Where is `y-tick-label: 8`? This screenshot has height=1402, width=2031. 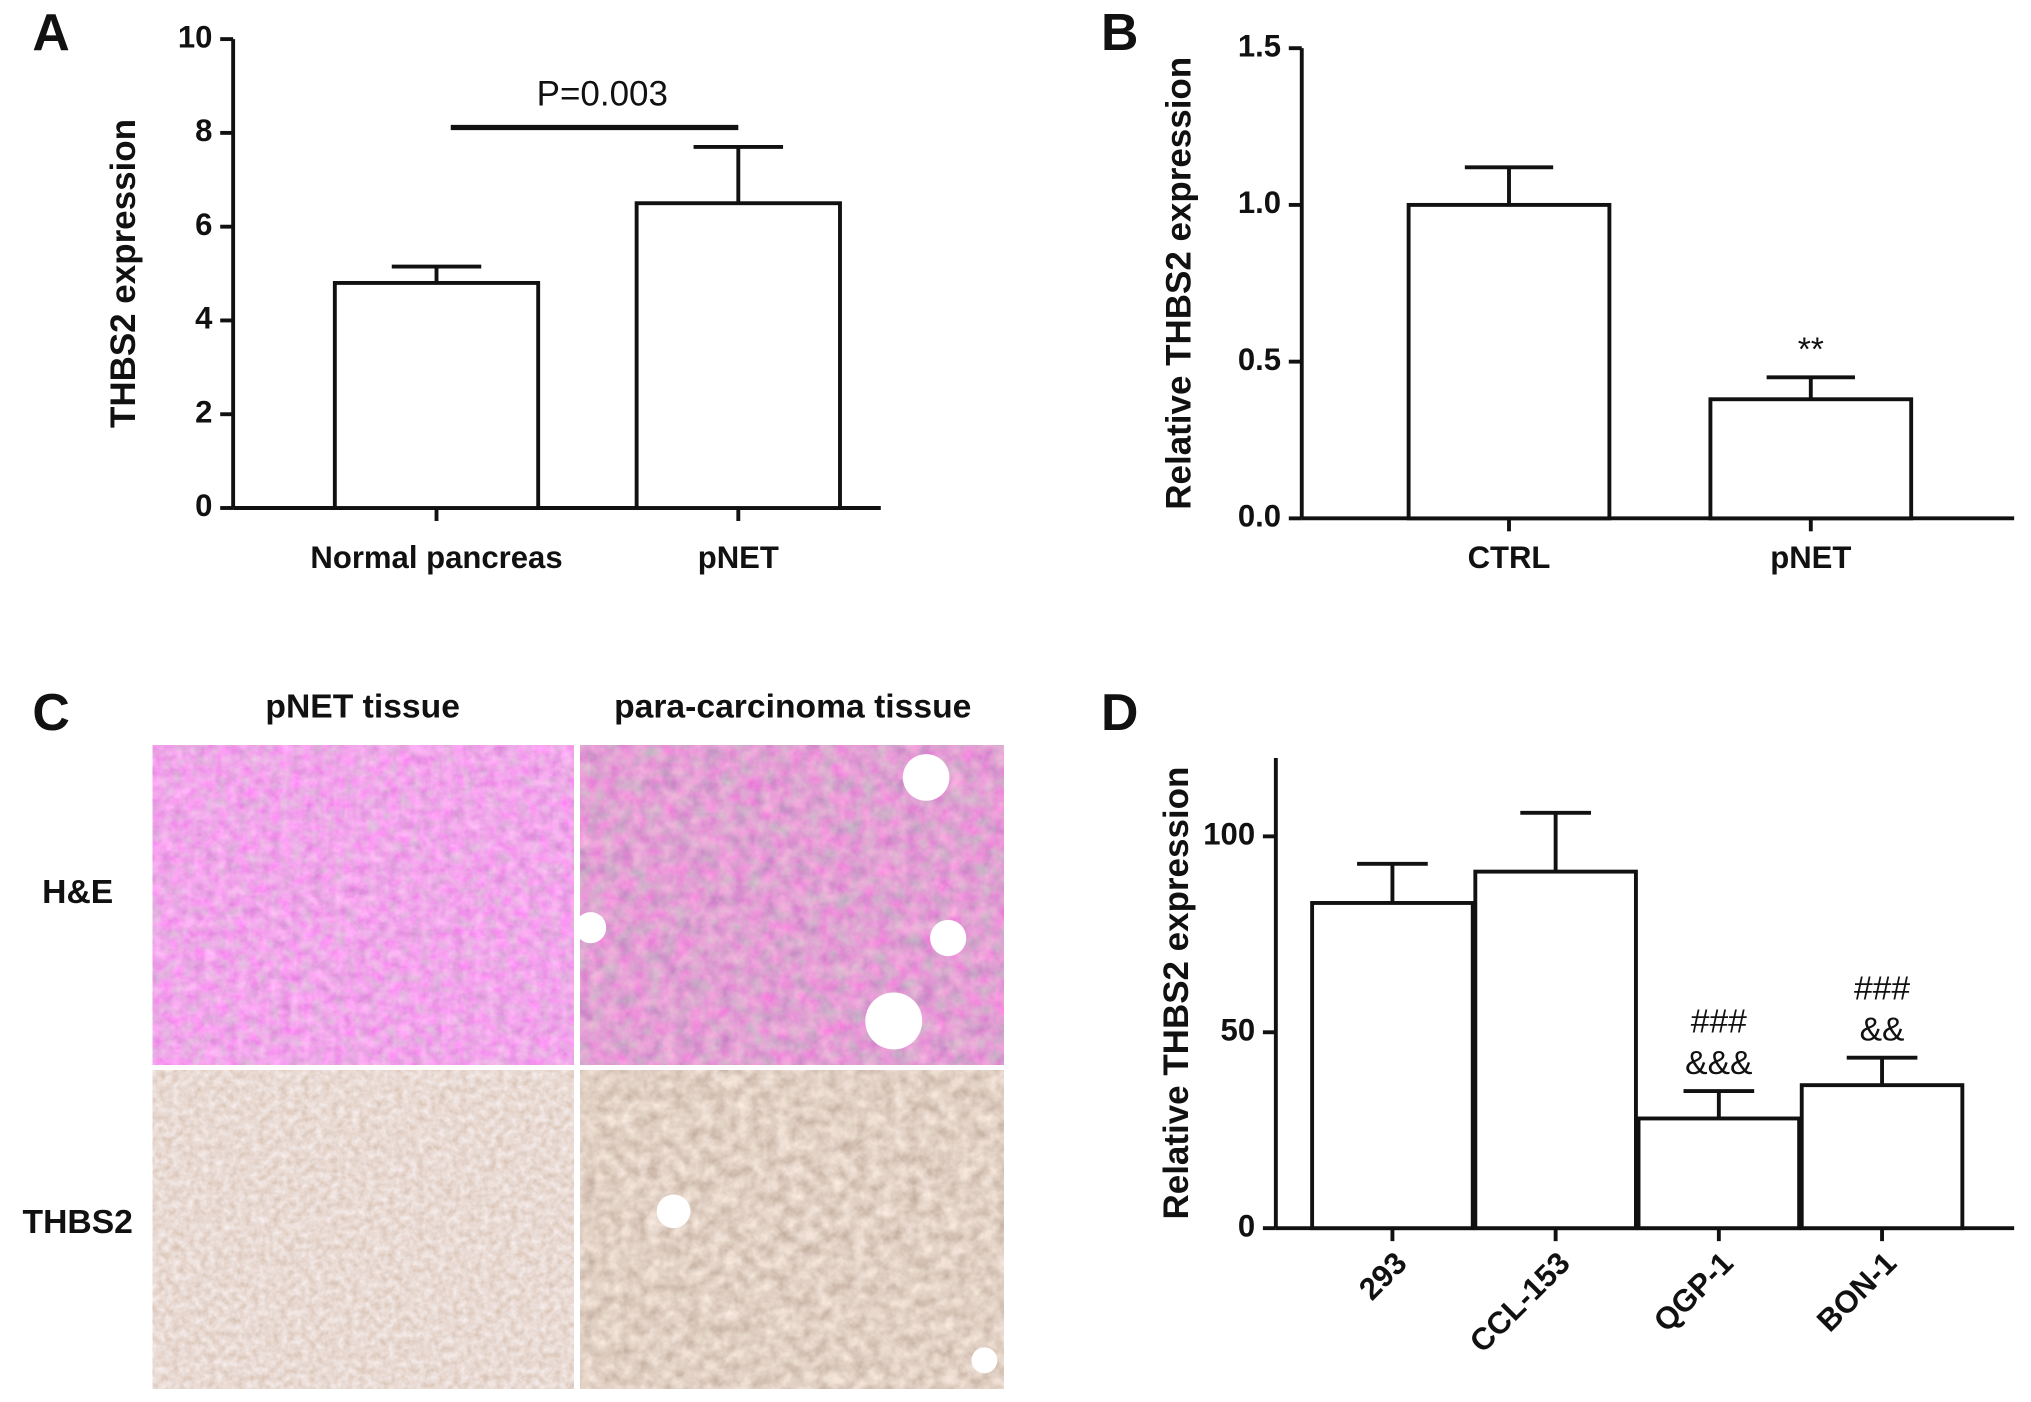 y-tick-label: 8 is located at coordinates (203, 130).